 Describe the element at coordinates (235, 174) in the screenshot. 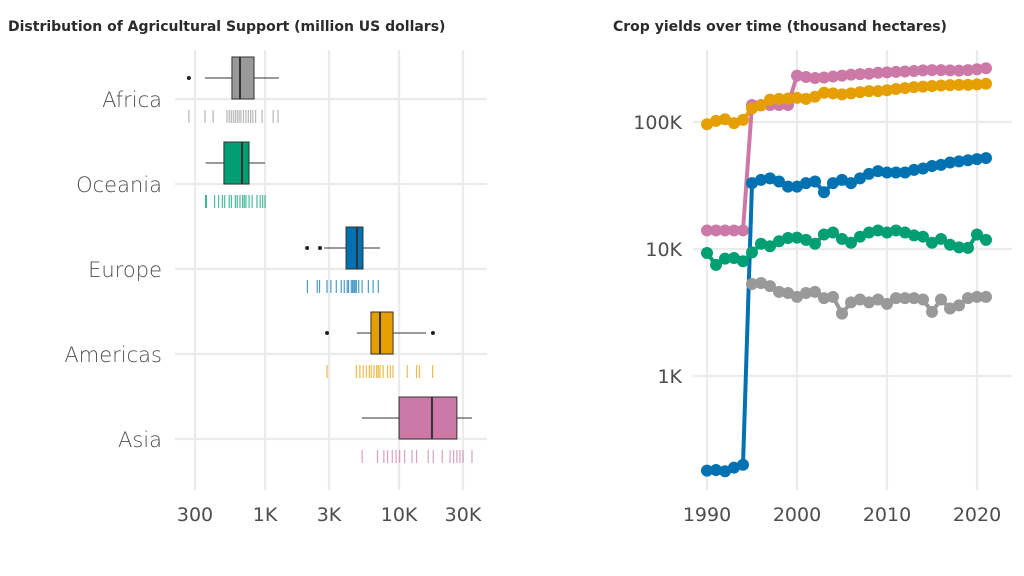

I see `boxplot-oceania` at that location.